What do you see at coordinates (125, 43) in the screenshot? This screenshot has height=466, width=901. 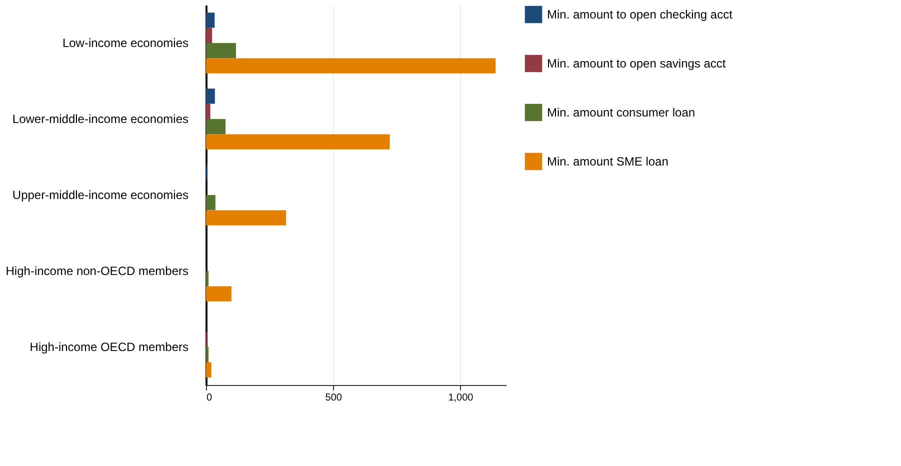 I see `y-tick-label: Low-income economies` at bounding box center [125, 43].